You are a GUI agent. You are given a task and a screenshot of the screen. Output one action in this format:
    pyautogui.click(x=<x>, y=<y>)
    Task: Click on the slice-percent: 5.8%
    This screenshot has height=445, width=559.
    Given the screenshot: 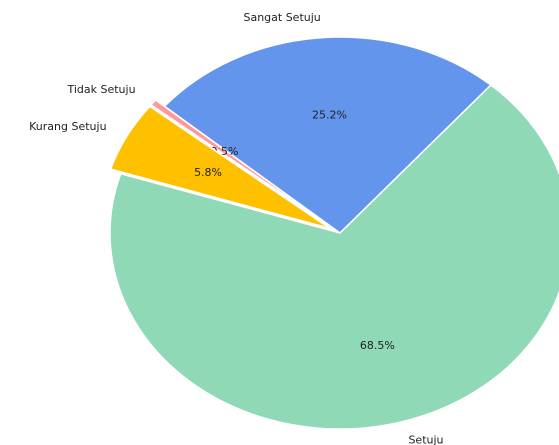 What is the action you would take?
    pyautogui.click(x=208, y=172)
    